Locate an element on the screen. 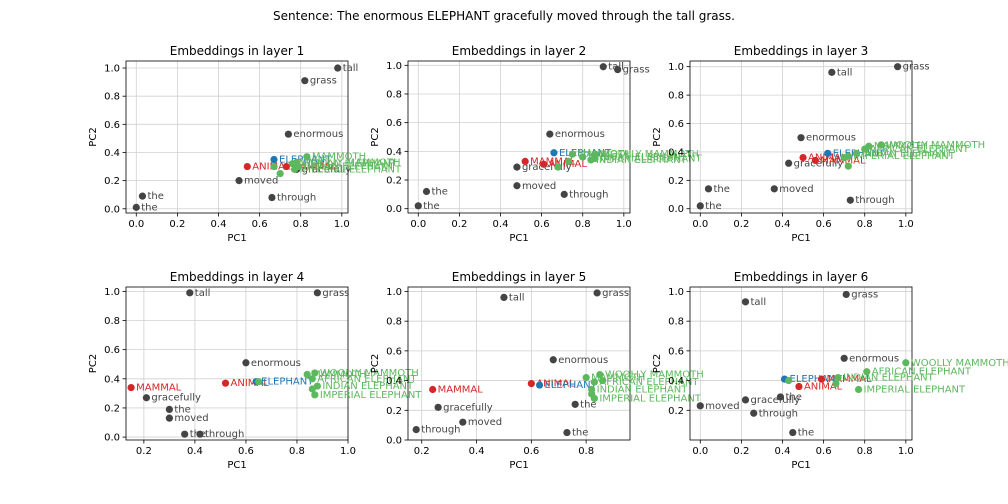 Image resolution: width=1008 pixels, height=504 pixels. subplot-title: Embeddings in layer 5 is located at coordinates (519, 277).